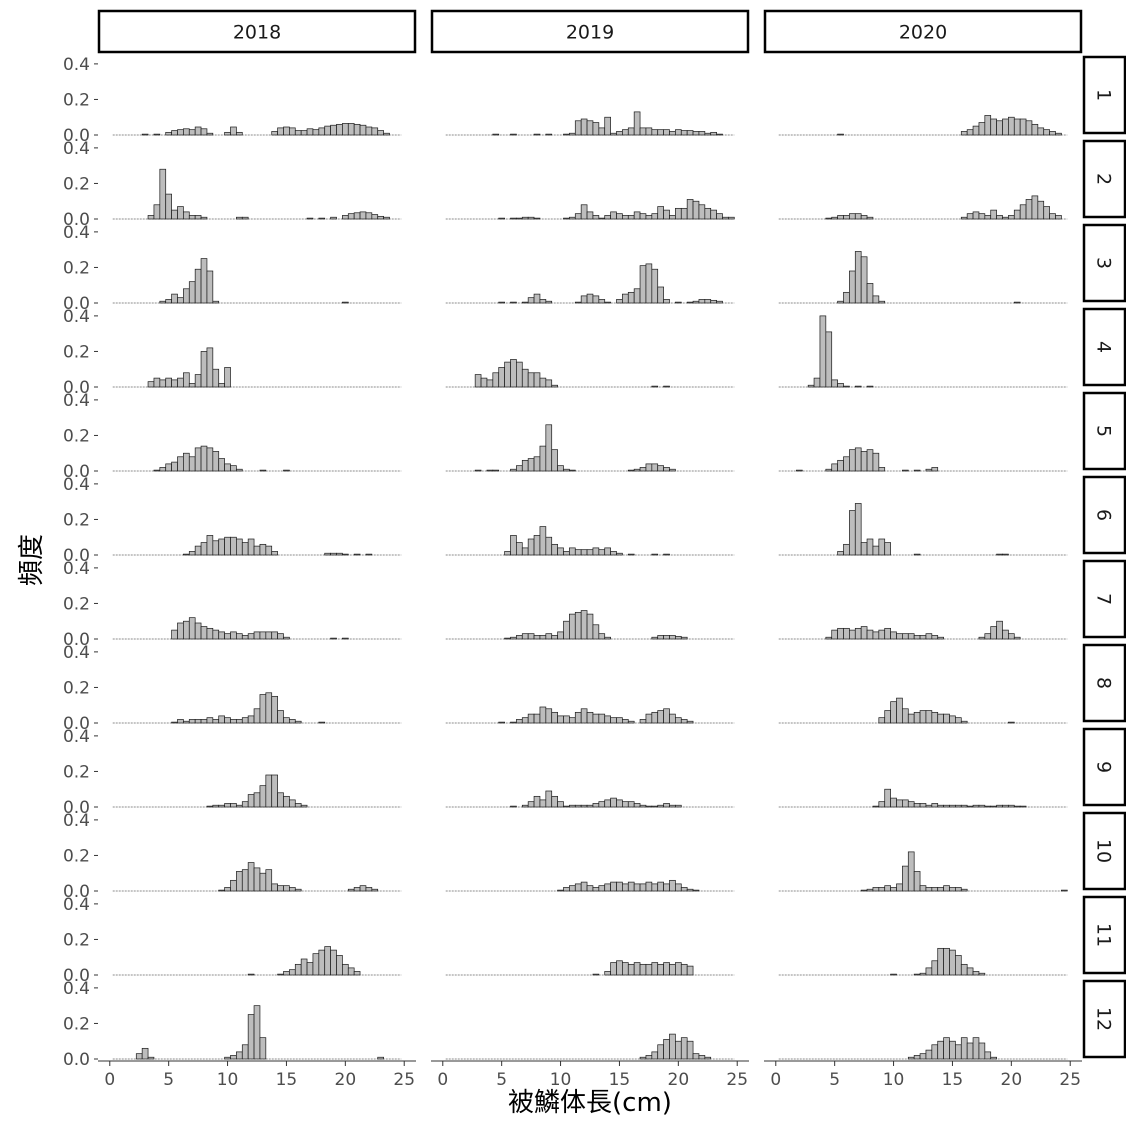 The width and height of the screenshot is (1126, 1121). I want to click on x-tick-label: 10, so click(561, 1080).